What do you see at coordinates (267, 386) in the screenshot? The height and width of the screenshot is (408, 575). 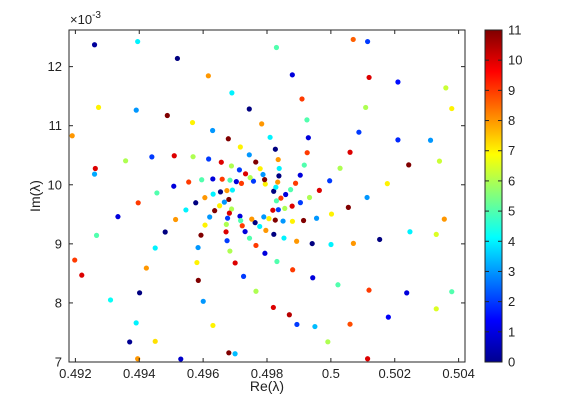 I see `x-axis-label: Re(λ)` at bounding box center [267, 386].